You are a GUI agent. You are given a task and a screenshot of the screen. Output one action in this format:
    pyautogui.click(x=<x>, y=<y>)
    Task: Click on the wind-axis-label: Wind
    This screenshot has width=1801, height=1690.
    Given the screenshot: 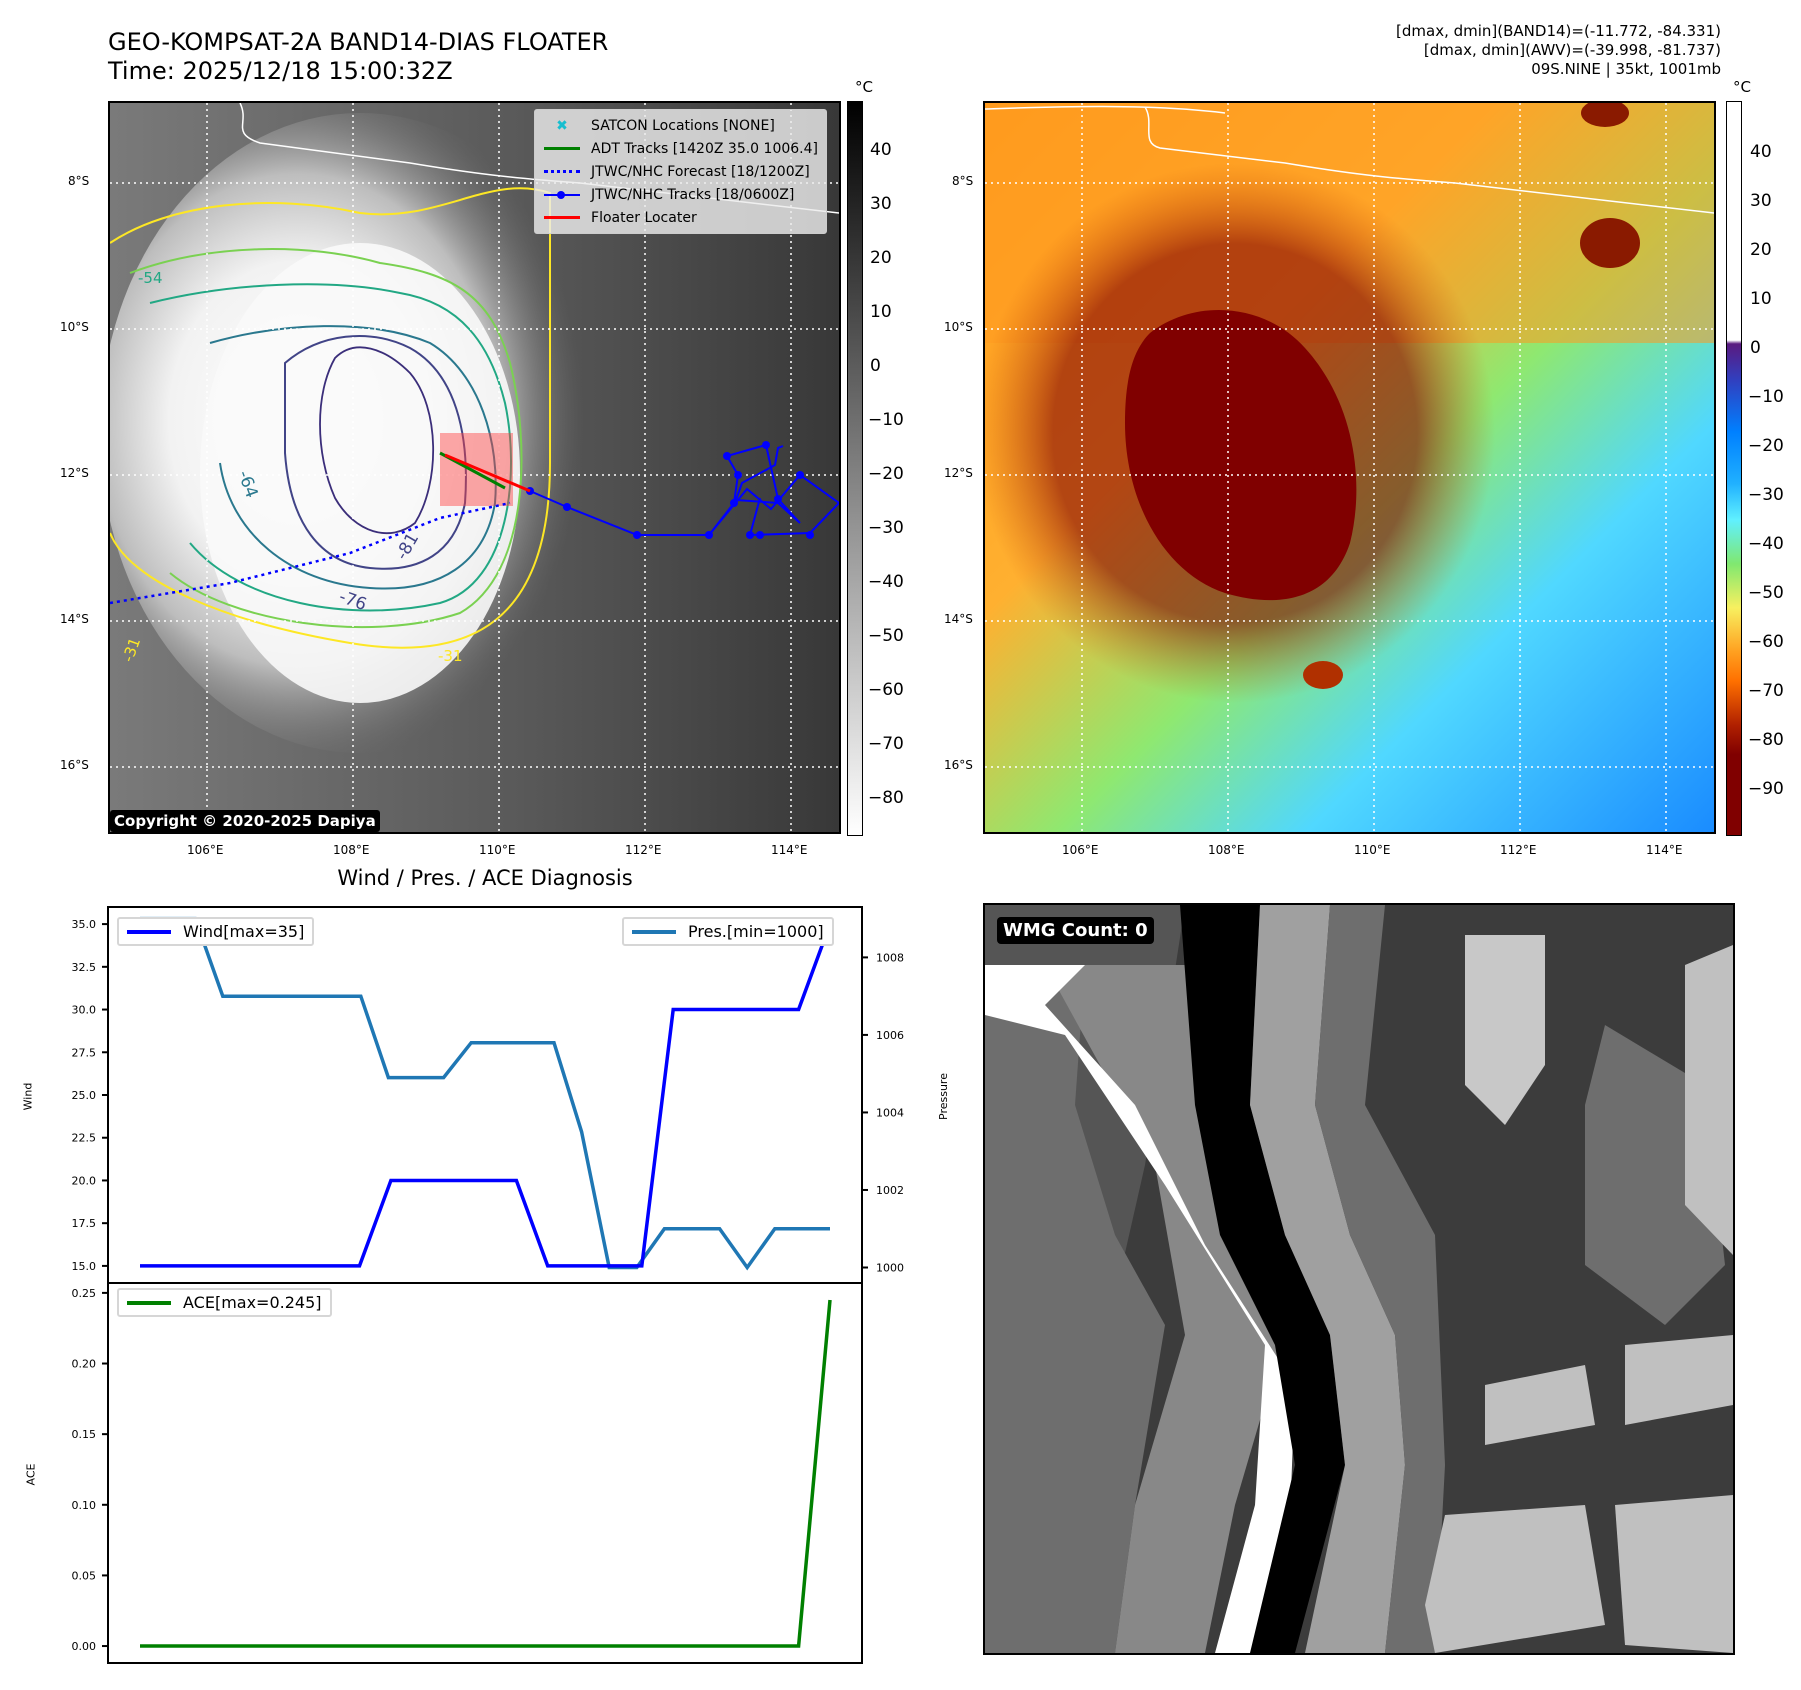 What is the action you would take?
    pyautogui.click(x=28, y=1096)
    